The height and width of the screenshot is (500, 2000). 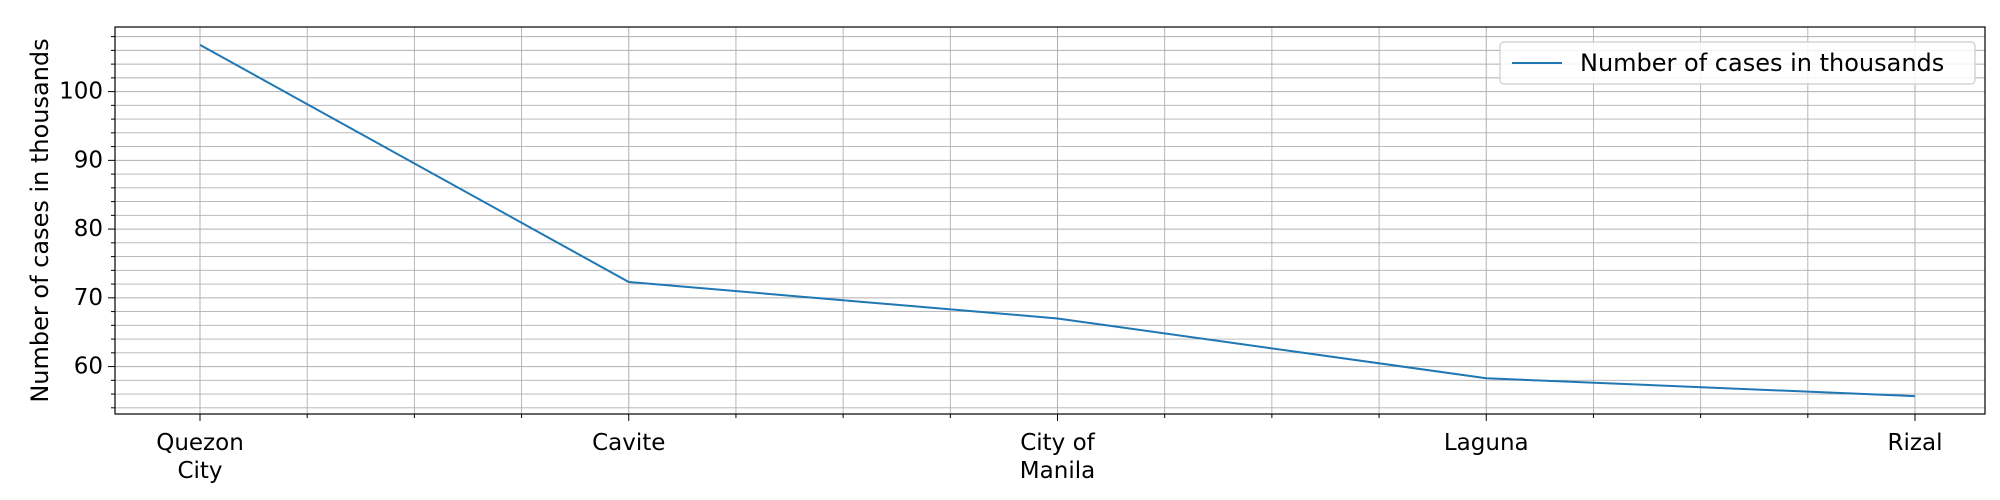 I want to click on x-tick-labels: Quezon City Cavite City of Manila Laguna Rizal, so click(x=1049, y=457).